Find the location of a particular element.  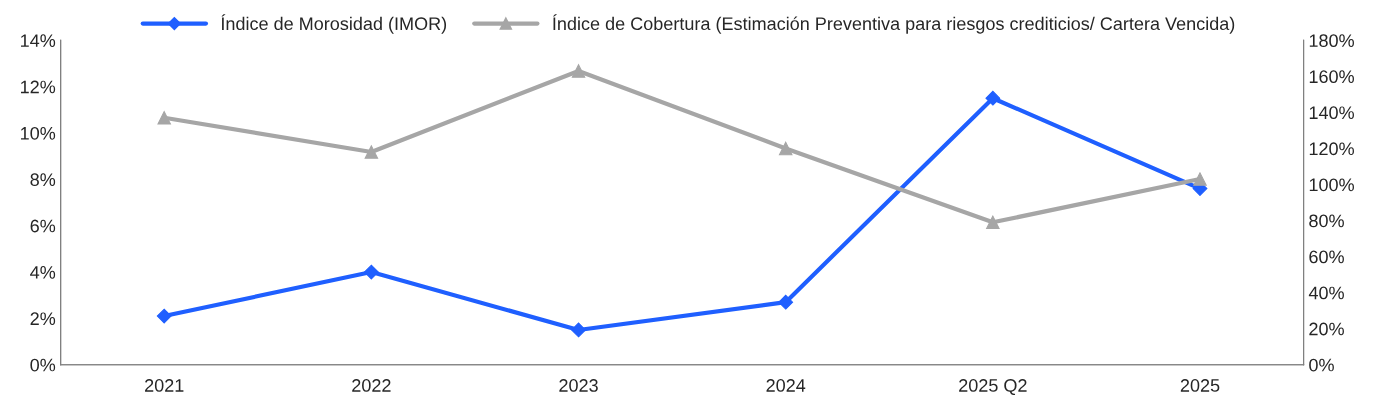

x-tick-label: 2022 is located at coordinates (371, 385).